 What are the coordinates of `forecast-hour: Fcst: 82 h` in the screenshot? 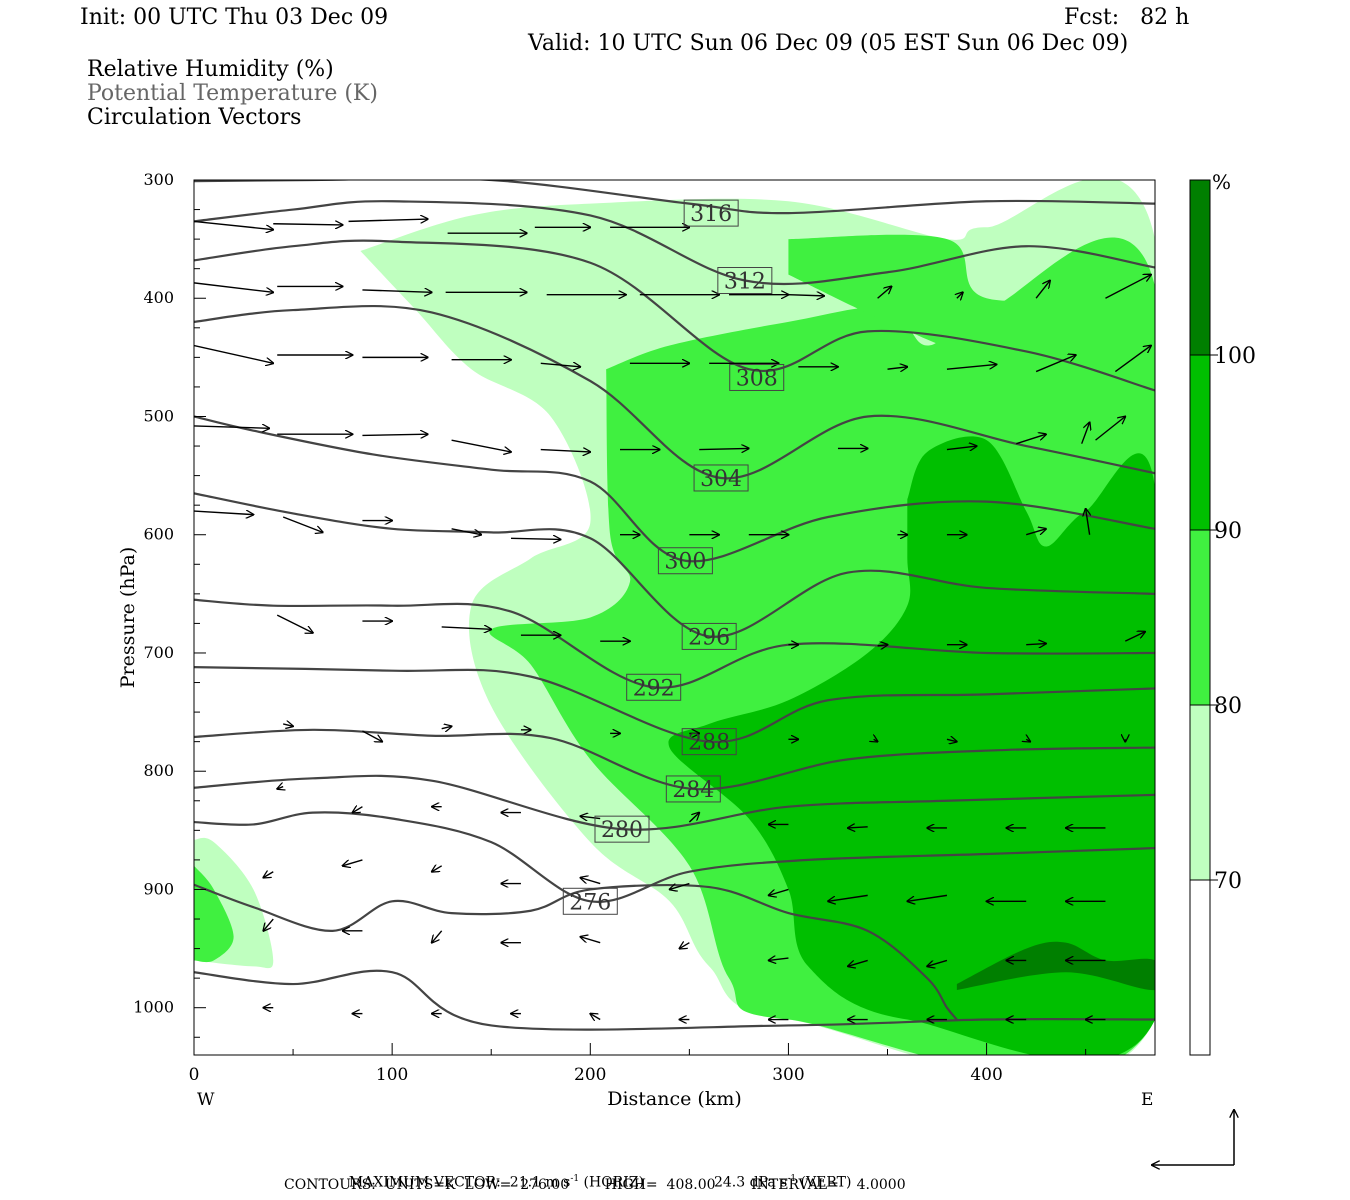 It's located at (1127, 17).